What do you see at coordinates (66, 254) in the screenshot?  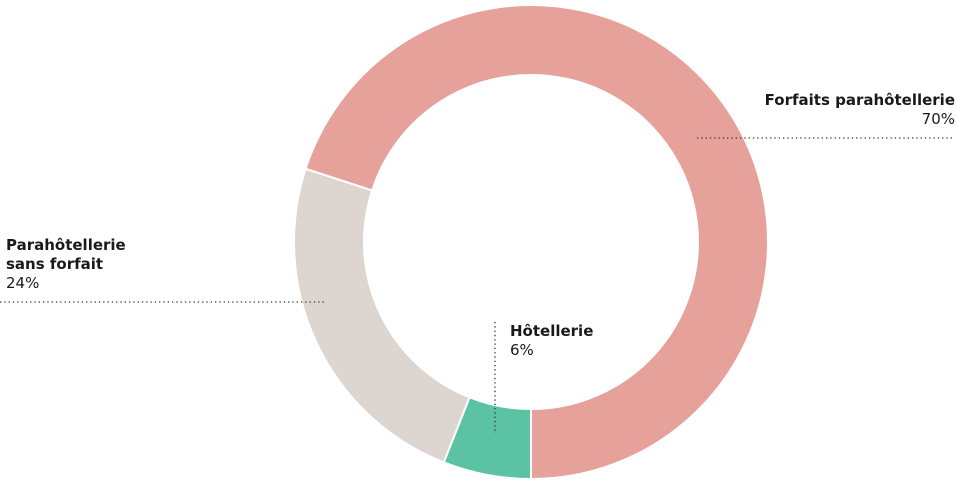 I see `category-name: Parahôtellerie sans forfait` at bounding box center [66, 254].